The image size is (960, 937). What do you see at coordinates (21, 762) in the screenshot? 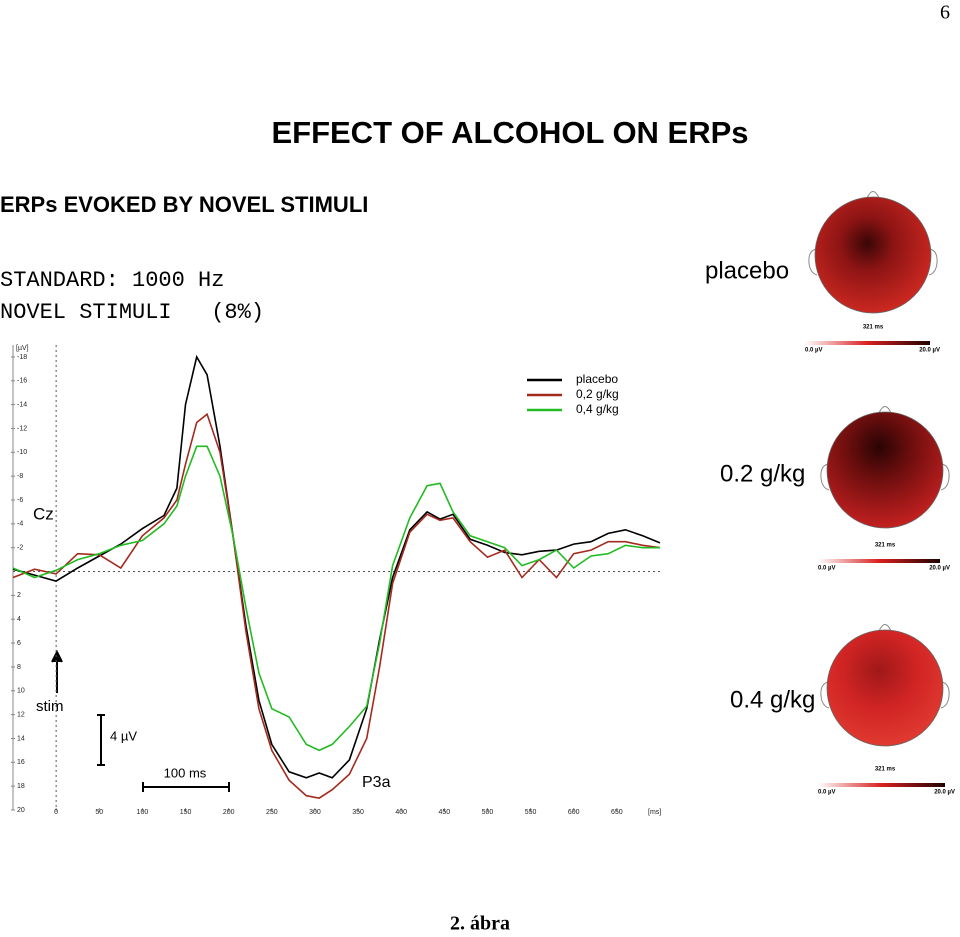
I see `y-tick-label: 16` at bounding box center [21, 762].